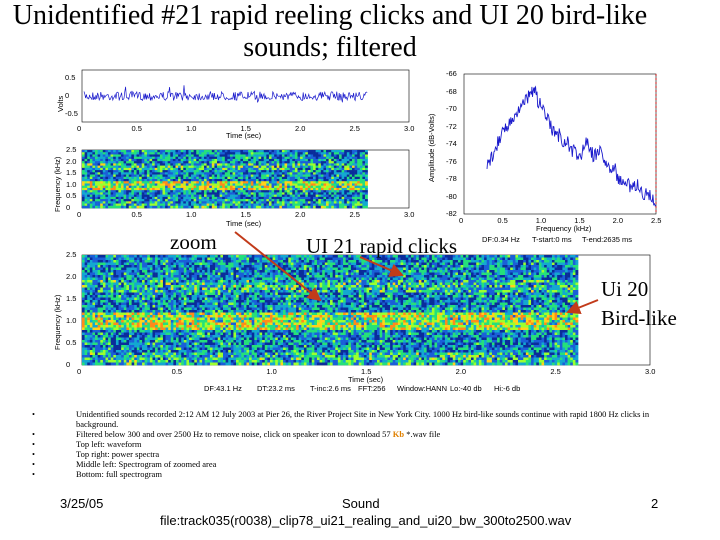 The height and width of the screenshot is (540, 720). I want to click on note-item: • Bottom: full spectrogram, so click(97, 474).